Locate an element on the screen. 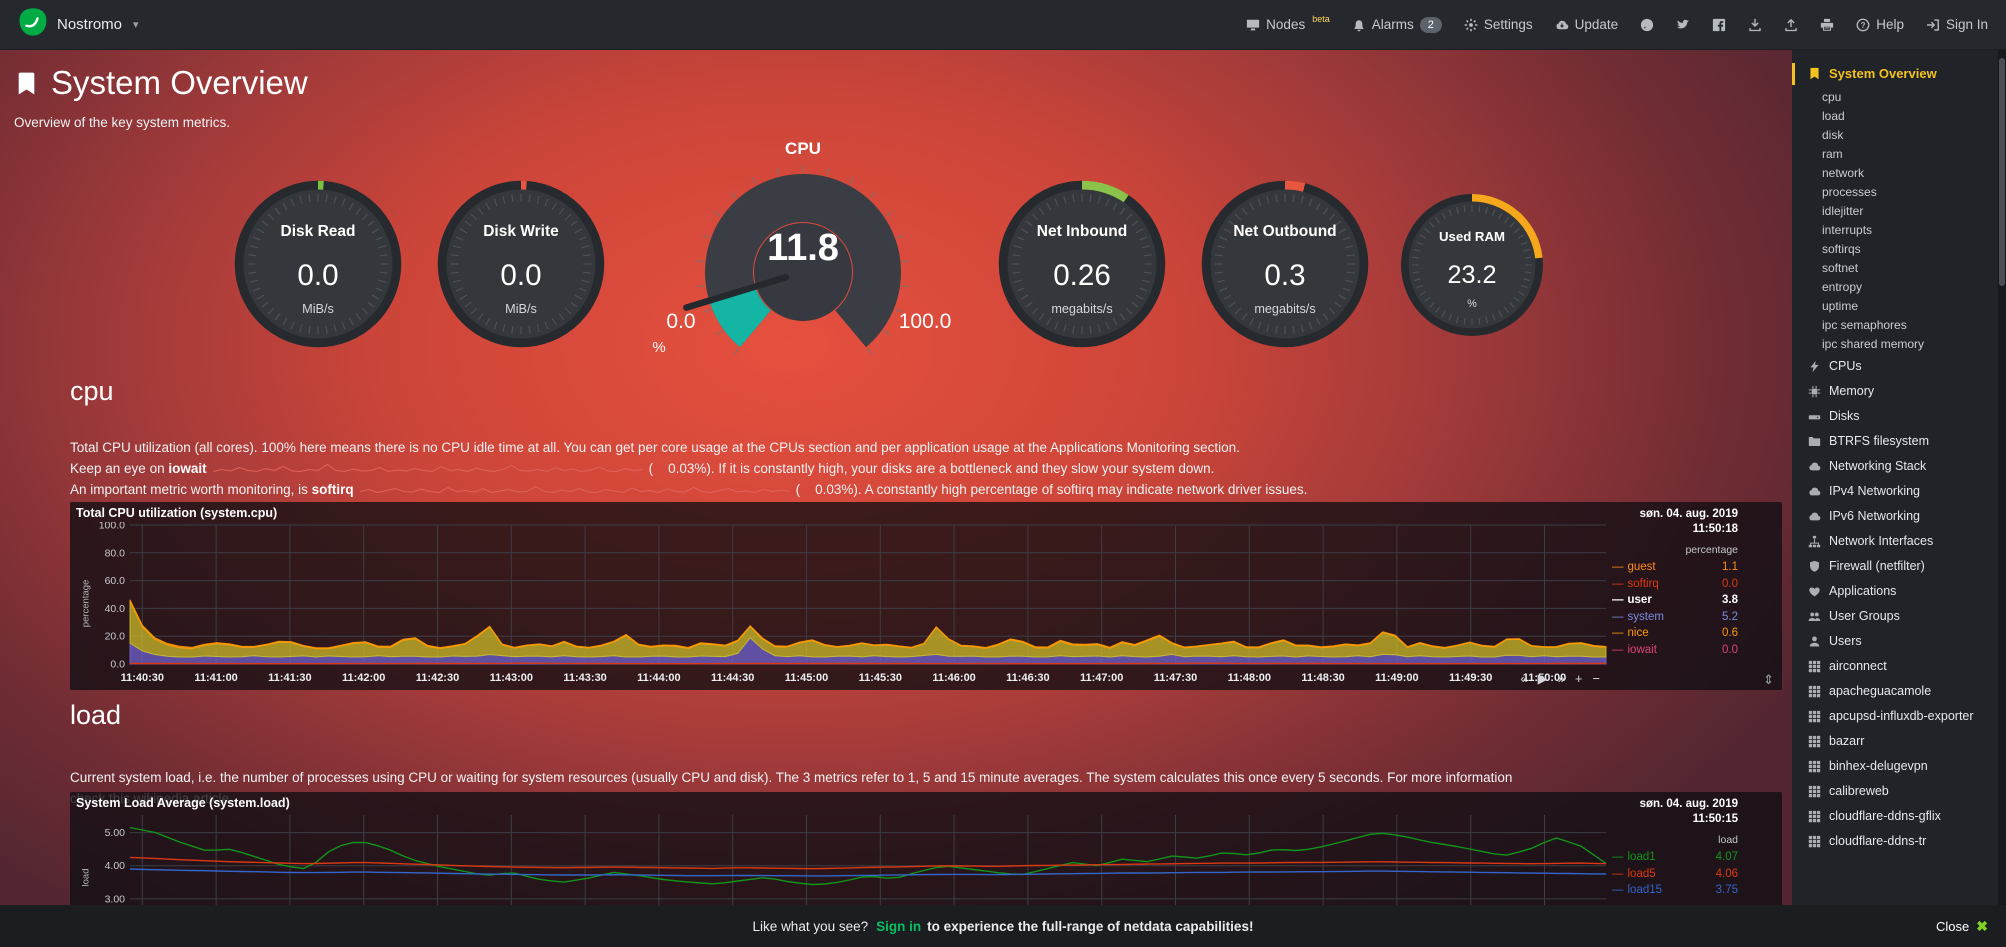 The height and width of the screenshot is (947, 2006). nodes-button: Nodes beta is located at coordinates (1288, 23).